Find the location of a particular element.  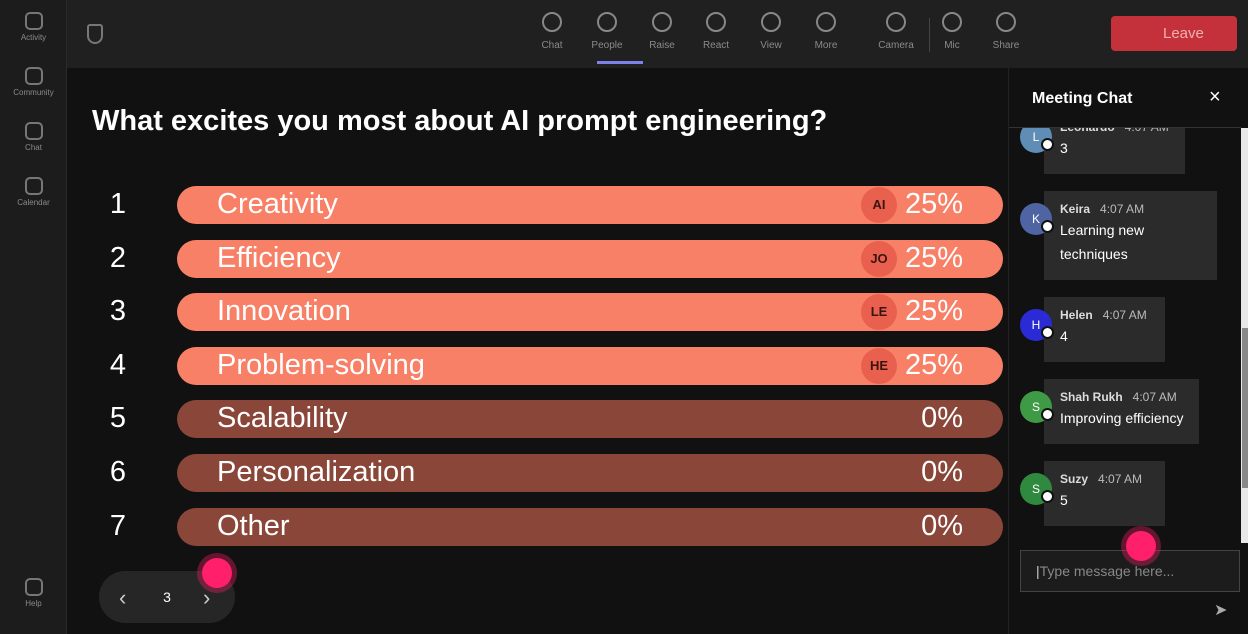

voter-avatar: JO is located at coordinates (879, 258).